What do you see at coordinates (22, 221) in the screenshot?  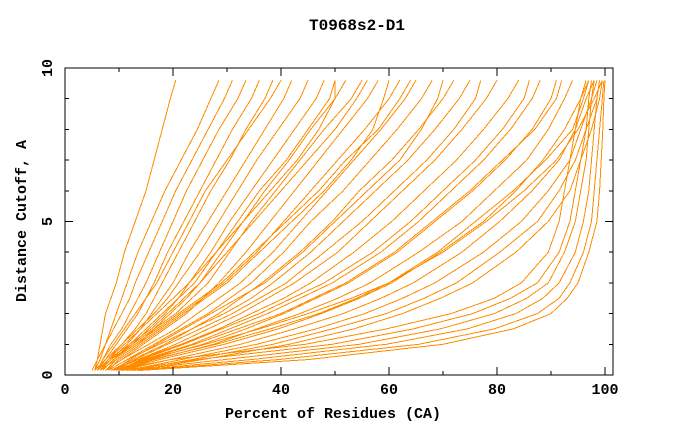 I see `y-axis-label: Distance Cutoff, A` at bounding box center [22, 221].